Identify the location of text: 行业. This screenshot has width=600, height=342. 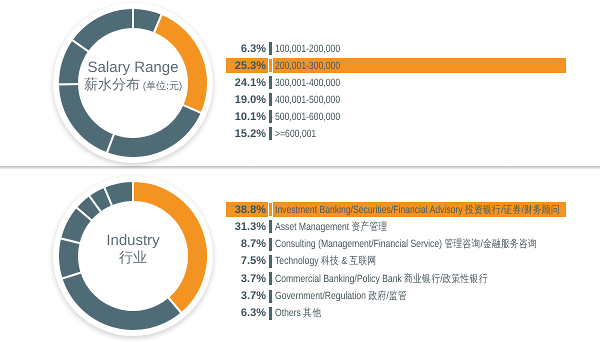
(133, 257).